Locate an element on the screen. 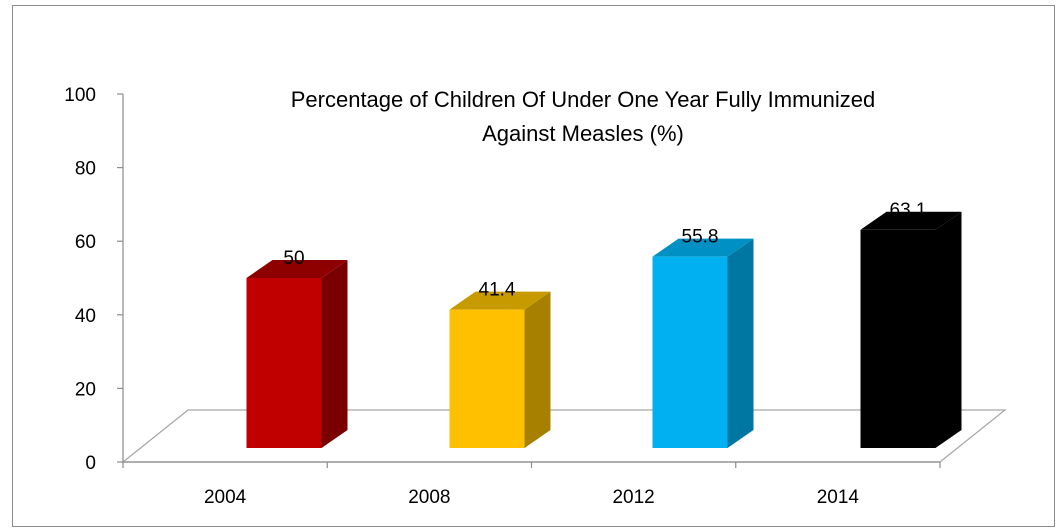 The image size is (1057, 529). y-tick-label: 80 is located at coordinates (85, 169).